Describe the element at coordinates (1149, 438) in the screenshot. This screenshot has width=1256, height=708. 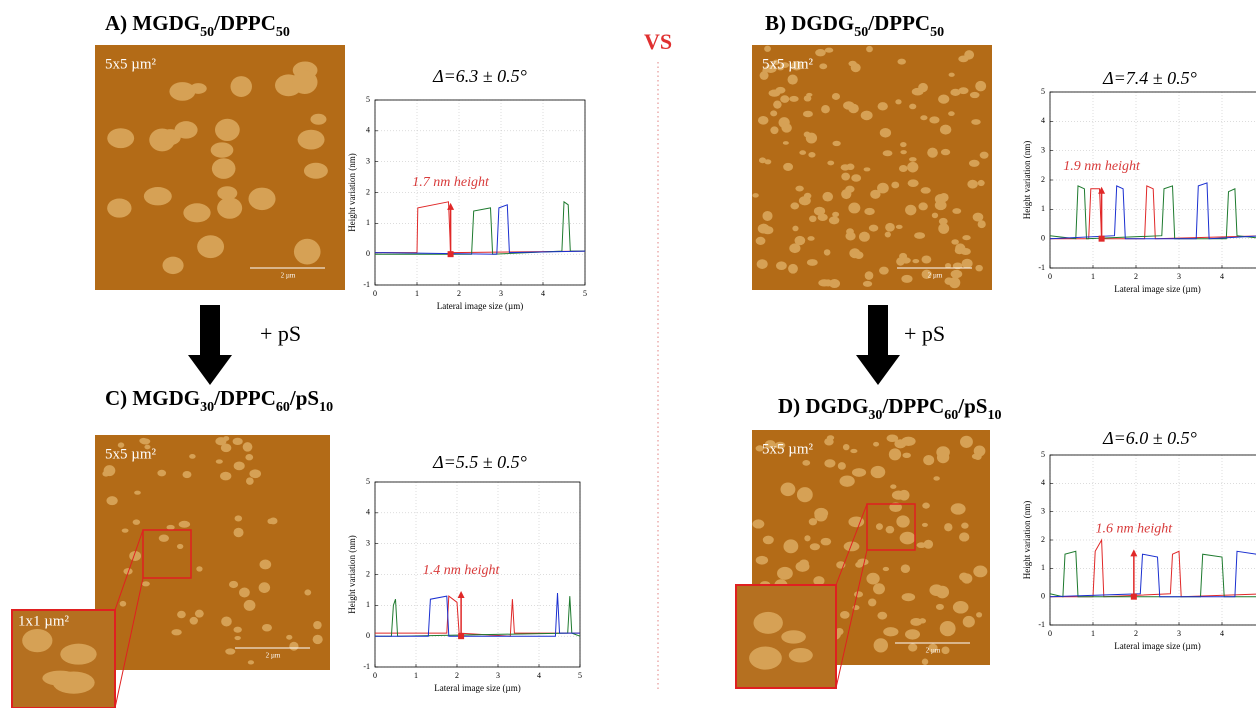
I see `chart-title: Δ=6.0 ± 0.5°` at that location.